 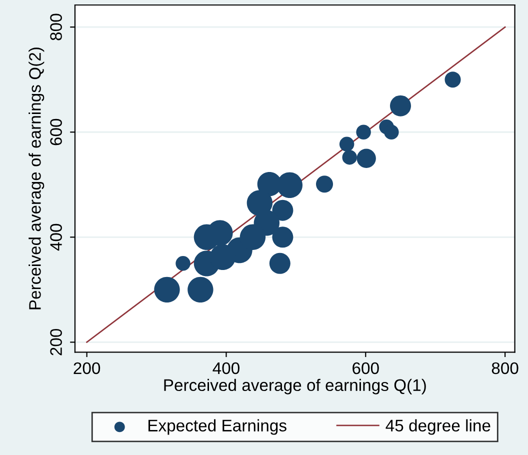 What do you see at coordinates (56, 342) in the screenshot?
I see `y-tick-label: 200` at bounding box center [56, 342].